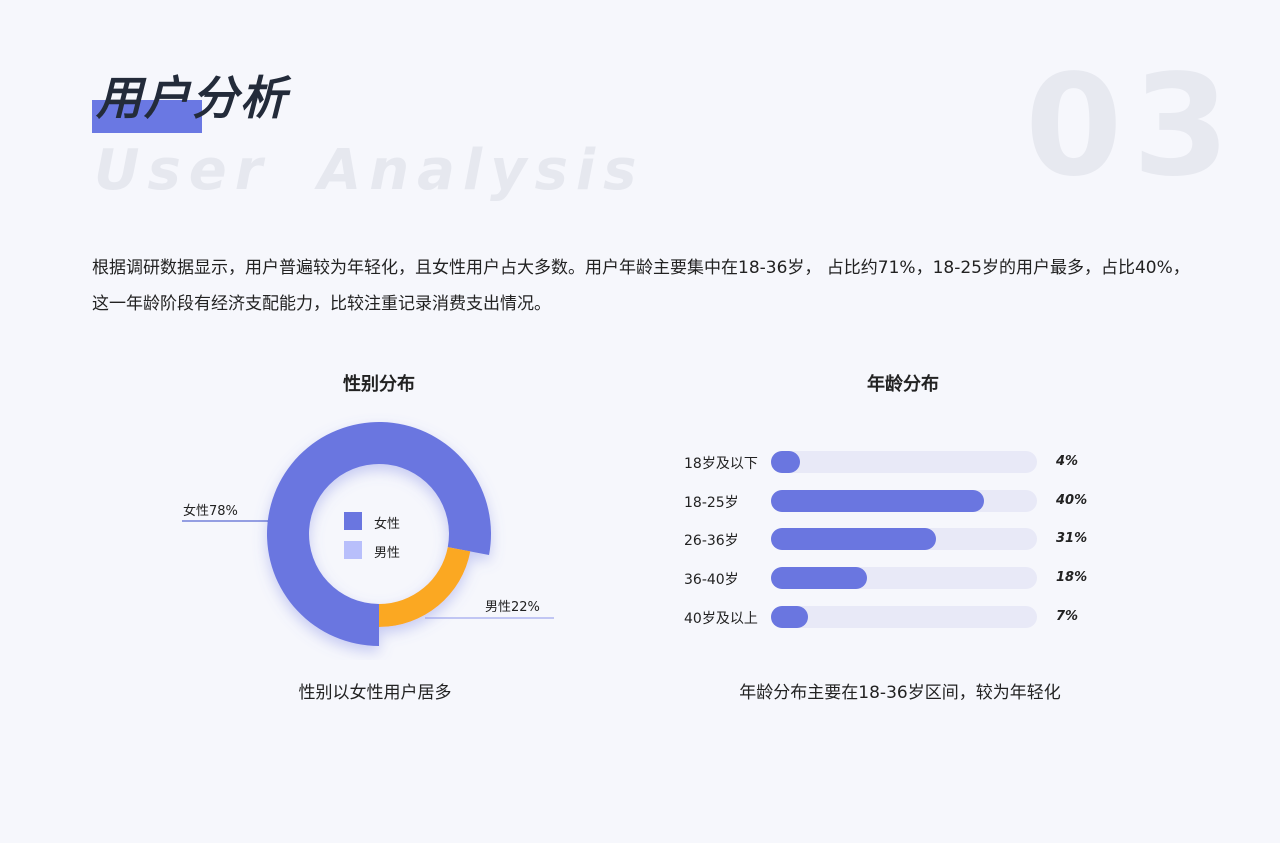 Image resolution: width=1280 pixels, height=843 pixels. What do you see at coordinates (721, 618) in the screenshot?
I see `age-category-label: 40岁及以上` at bounding box center [721, 618].